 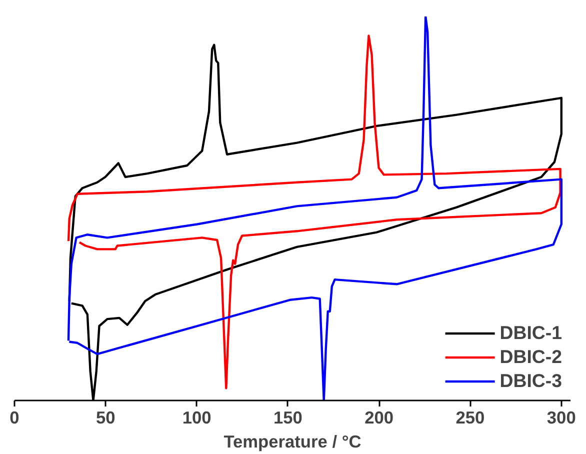 I want to click on x-tick-label: 100, so click(x=197, y=418).